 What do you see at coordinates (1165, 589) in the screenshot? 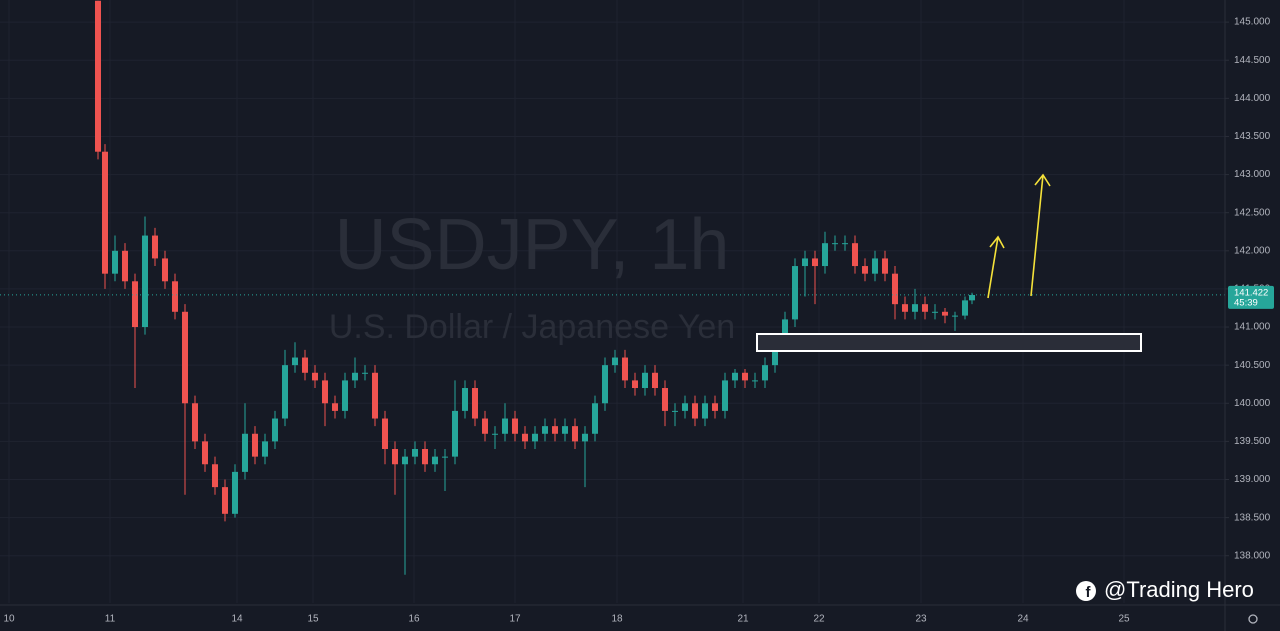
I see `brand: f @Trading Hero` at bounding box center [1165, 589].